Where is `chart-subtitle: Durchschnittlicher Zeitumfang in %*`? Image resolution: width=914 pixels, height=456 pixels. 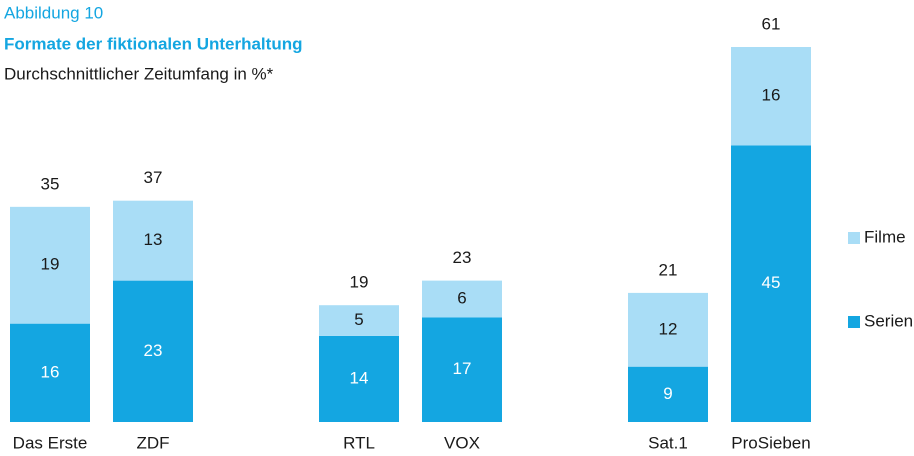
chart-subtitle: Durchschnittlicher Zeitumfang in %* is located at coordinates (139, 73).